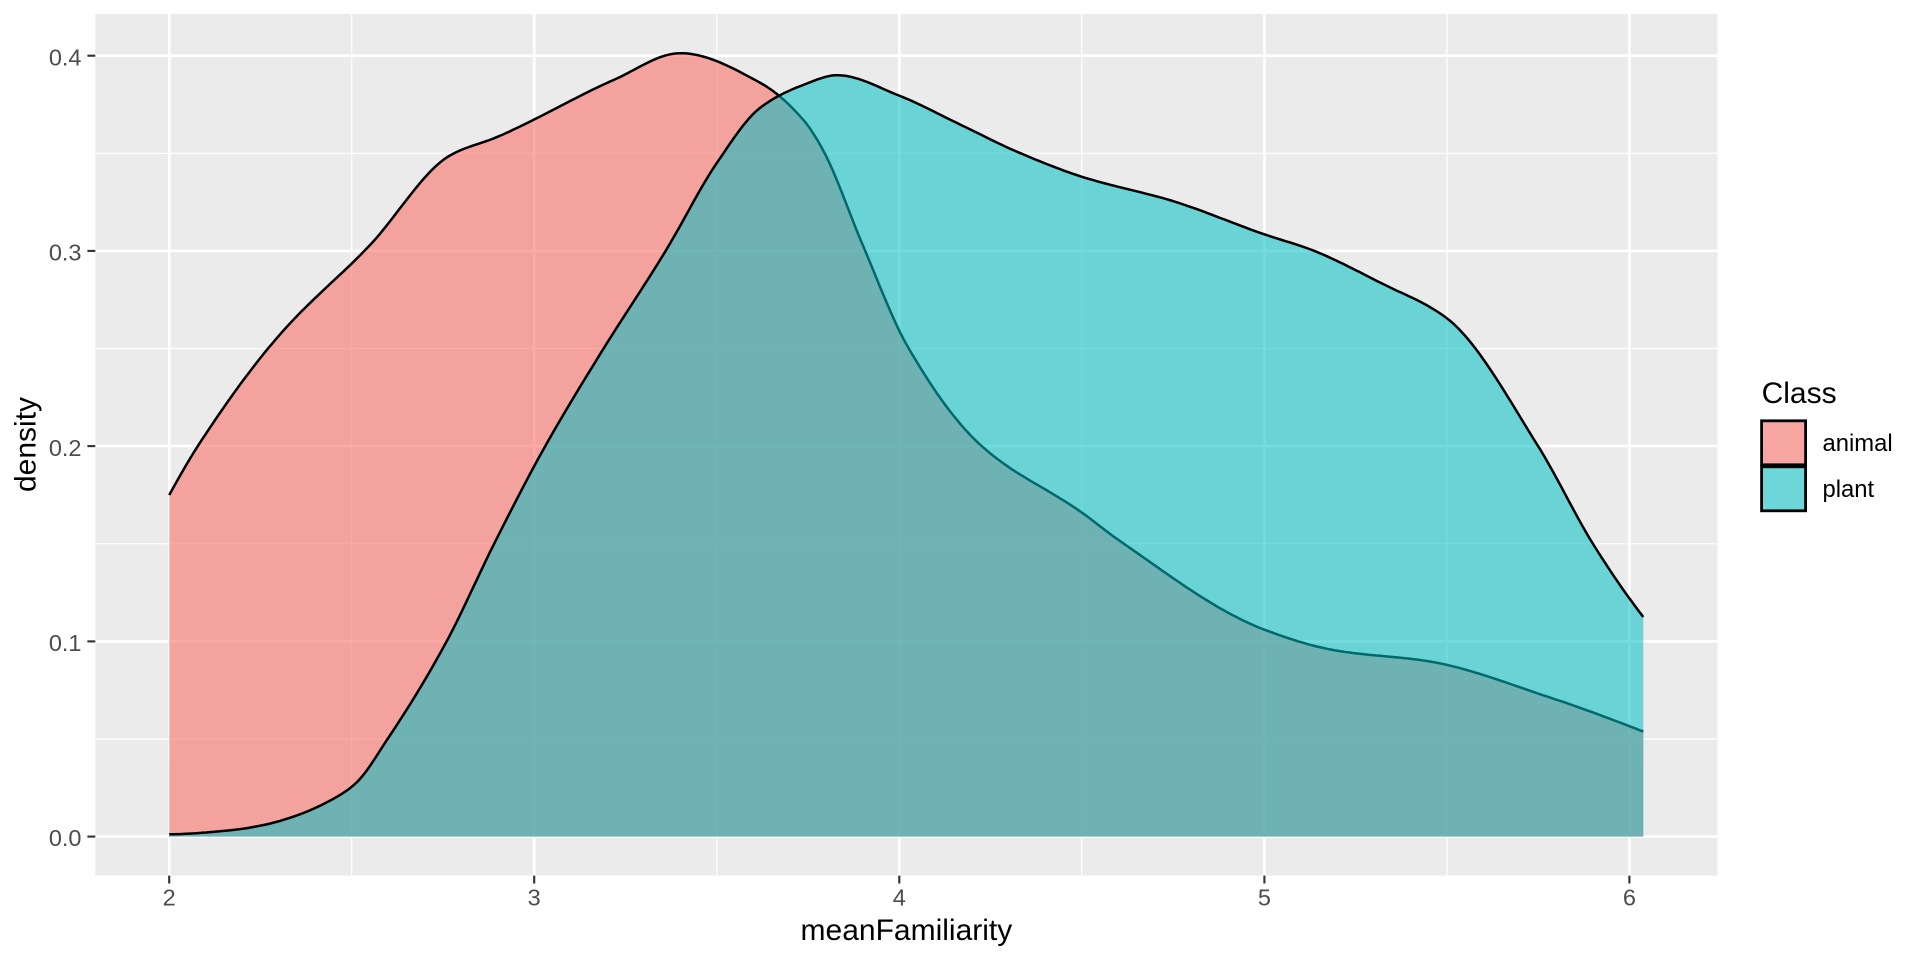 This screenshot has width=1920, height=960. I want to click on svg-text: animal, so click(1858, 443).